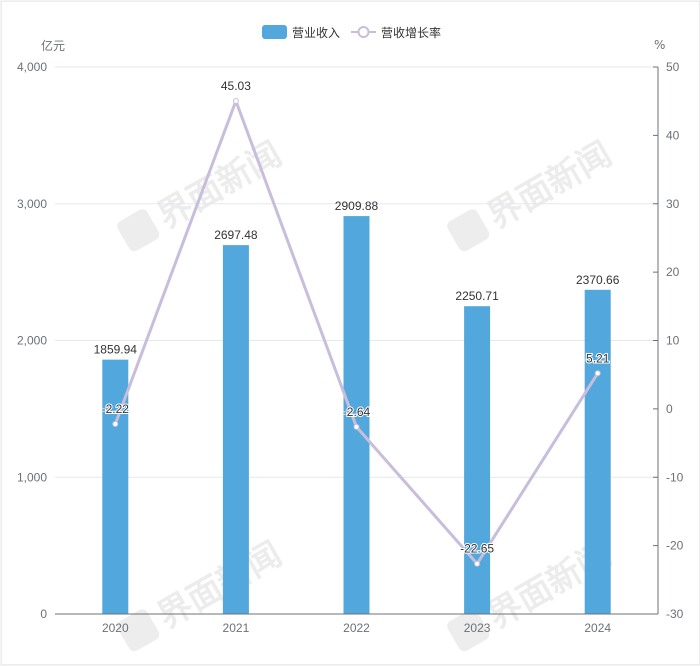  Describe the element at coordinates (53, 45) in the screenshot. I see `left-axis-unit: 亿元` at that location.